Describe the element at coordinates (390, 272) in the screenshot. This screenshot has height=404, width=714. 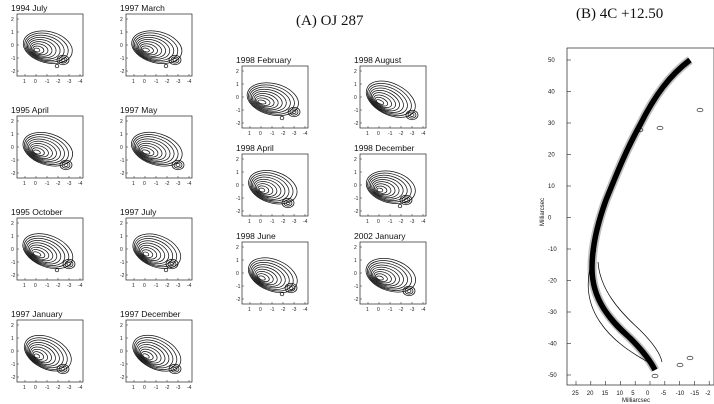
I see `contour-map: 2002 January 1 0 -1 -2 -3 -4 2 1 0 -1 -2` at that location.